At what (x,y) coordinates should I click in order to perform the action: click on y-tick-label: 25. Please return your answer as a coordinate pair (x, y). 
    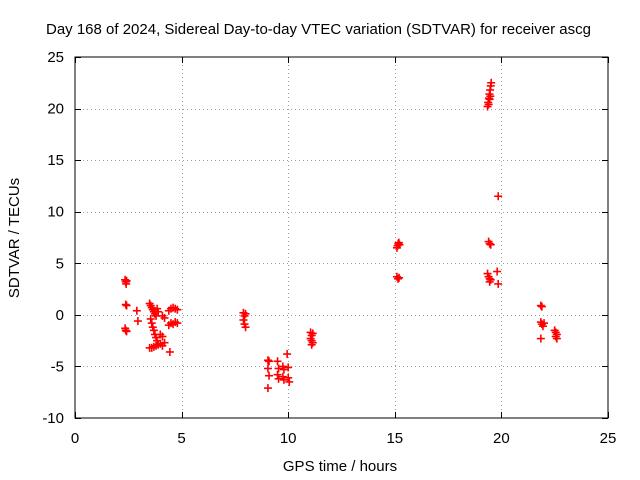
    Looking at the image, I should click on (55, 57).